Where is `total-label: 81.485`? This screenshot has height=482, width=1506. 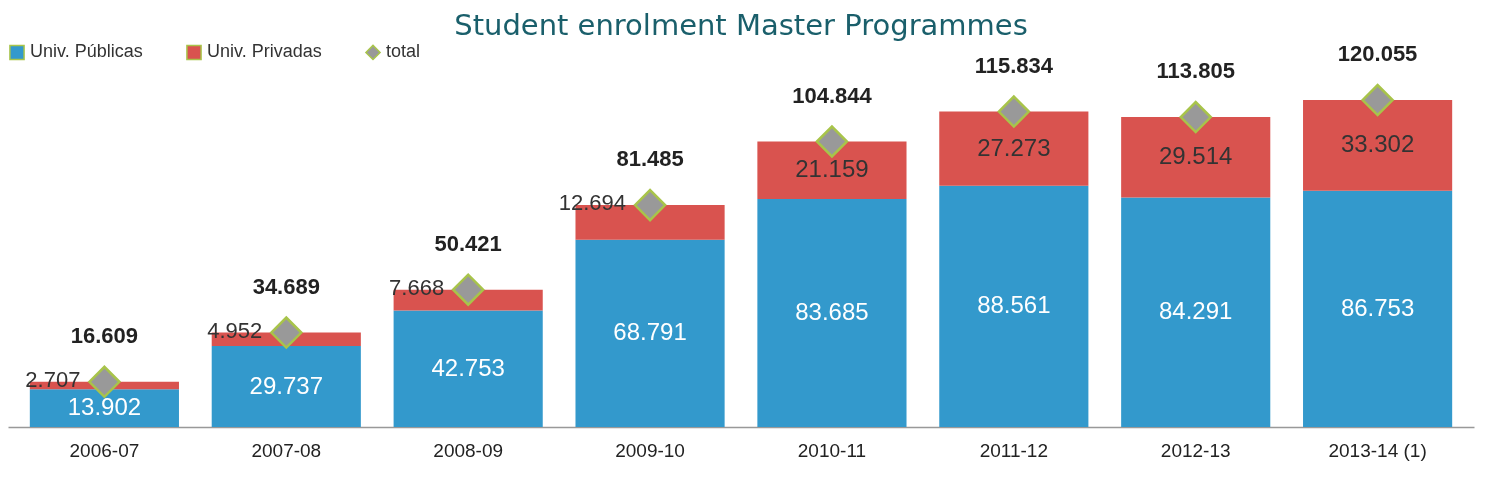
total-label: 81.485 is located at coordinates (650, 159).